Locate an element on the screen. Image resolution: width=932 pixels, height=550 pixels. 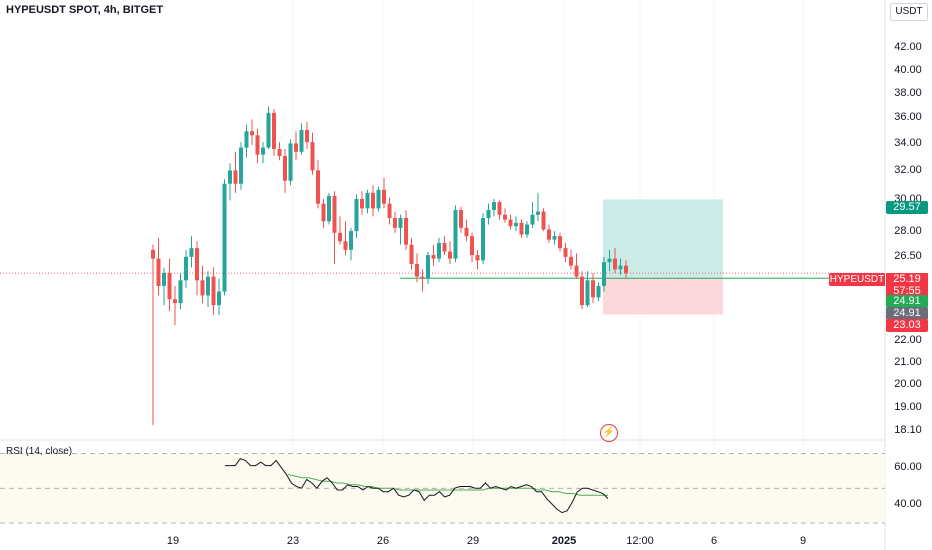
flash-icon: ⚡ is located at coordinates (609, 433).